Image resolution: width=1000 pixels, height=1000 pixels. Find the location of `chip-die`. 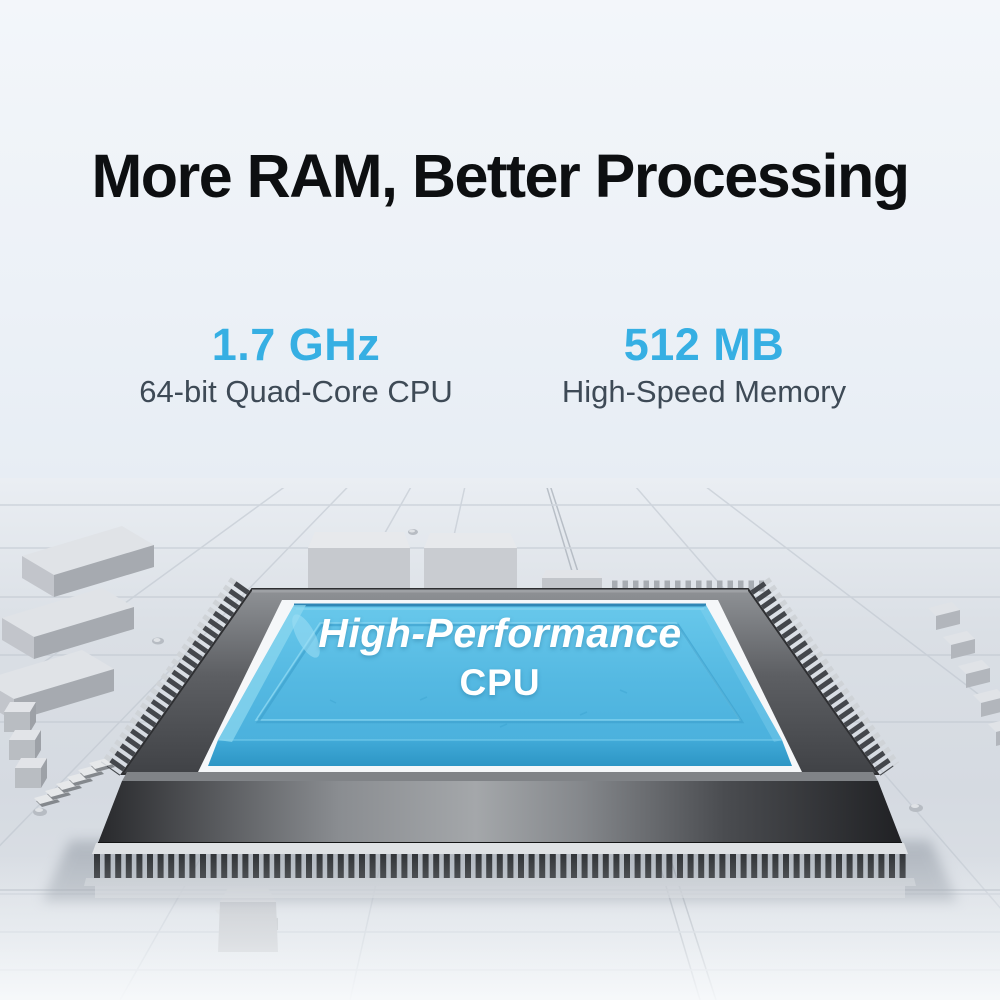

chip-die is located at coordinates (500, 684).